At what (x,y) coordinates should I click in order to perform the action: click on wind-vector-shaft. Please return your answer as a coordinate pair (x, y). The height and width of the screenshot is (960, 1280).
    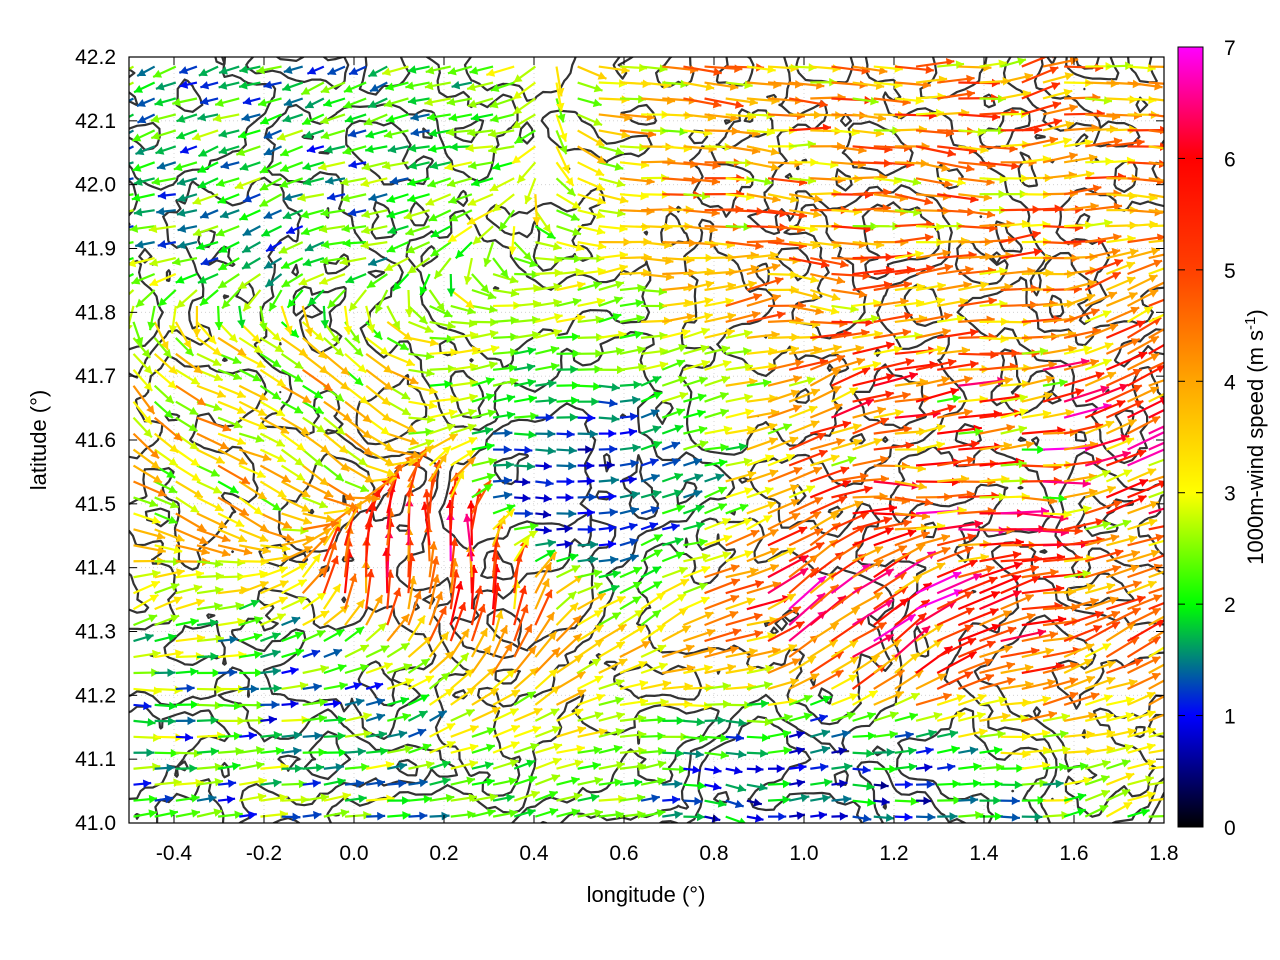
    Looking at the image, I should click on (1156, 783).